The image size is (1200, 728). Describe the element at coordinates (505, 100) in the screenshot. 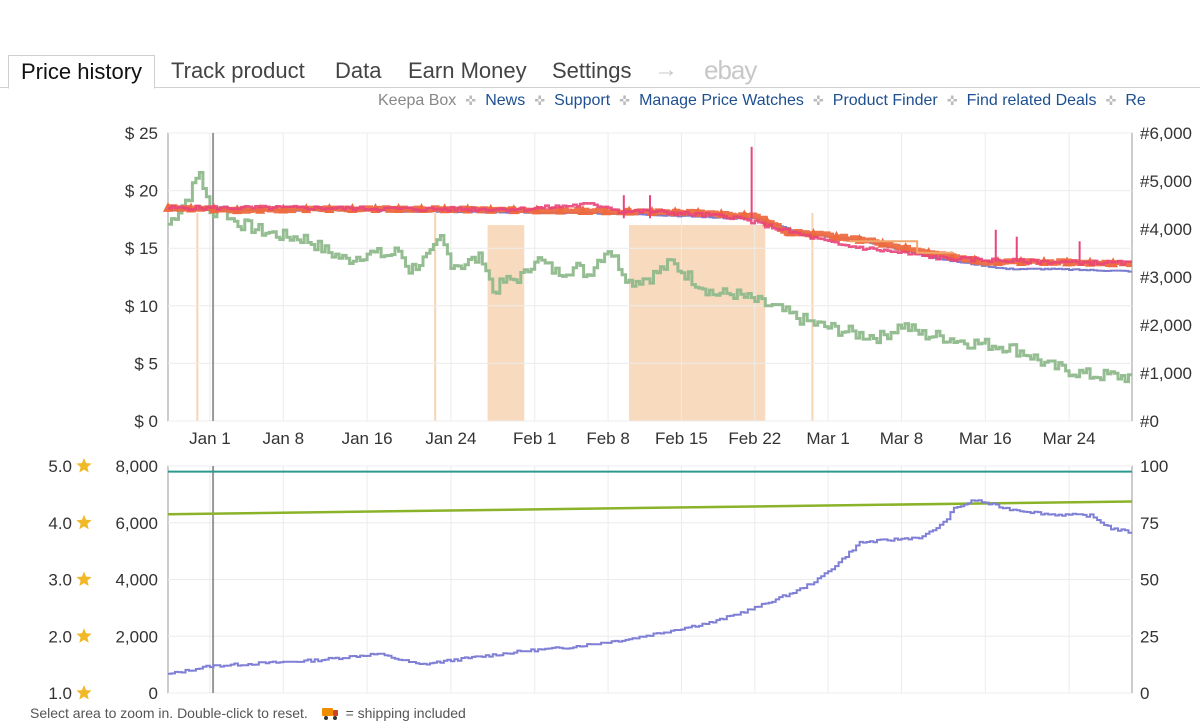

I see `news-link: News` at that location.